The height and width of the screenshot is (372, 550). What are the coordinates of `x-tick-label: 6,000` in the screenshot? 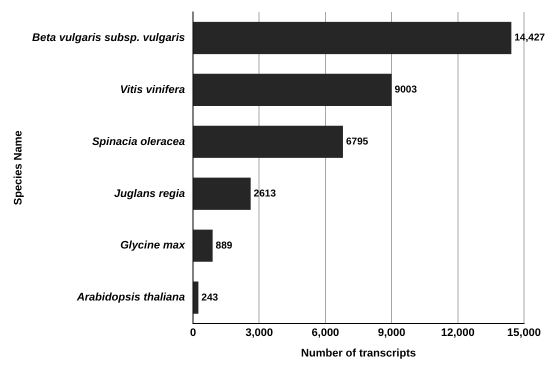 It's located at (326, 333).